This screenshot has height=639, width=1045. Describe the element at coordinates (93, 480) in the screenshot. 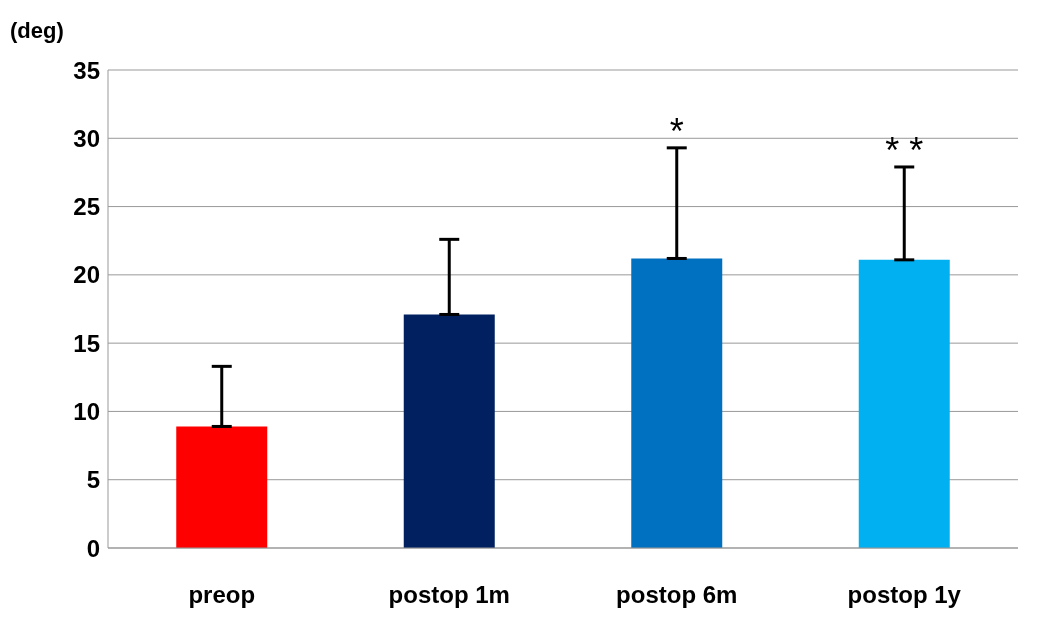

I see `y-tick-label: 5` at that location.